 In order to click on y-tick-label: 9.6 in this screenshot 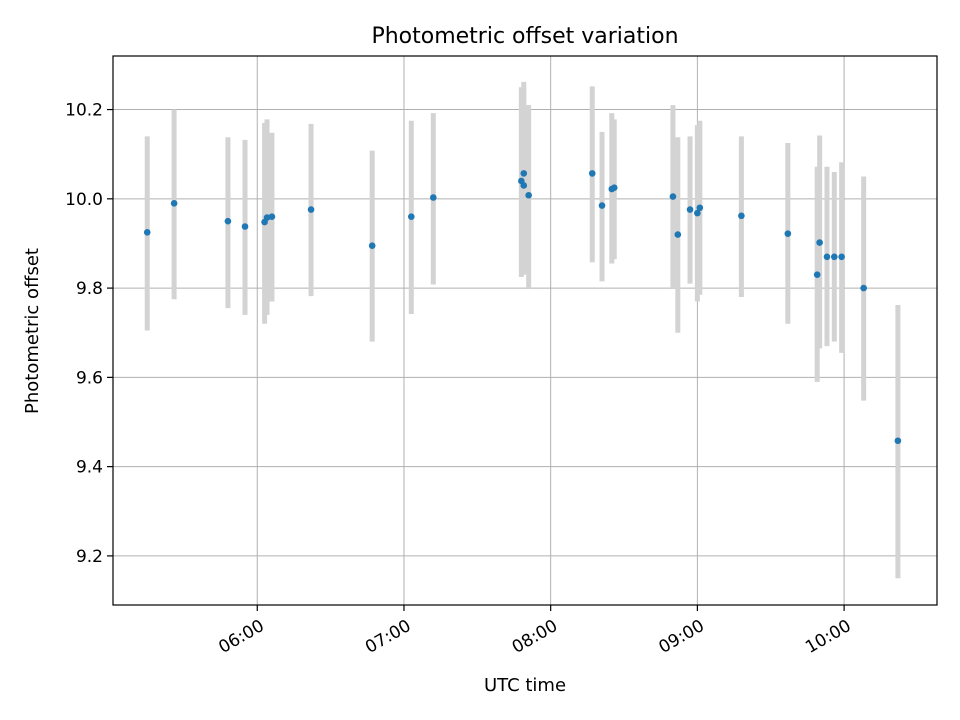, I will do `click(89, 378)`.